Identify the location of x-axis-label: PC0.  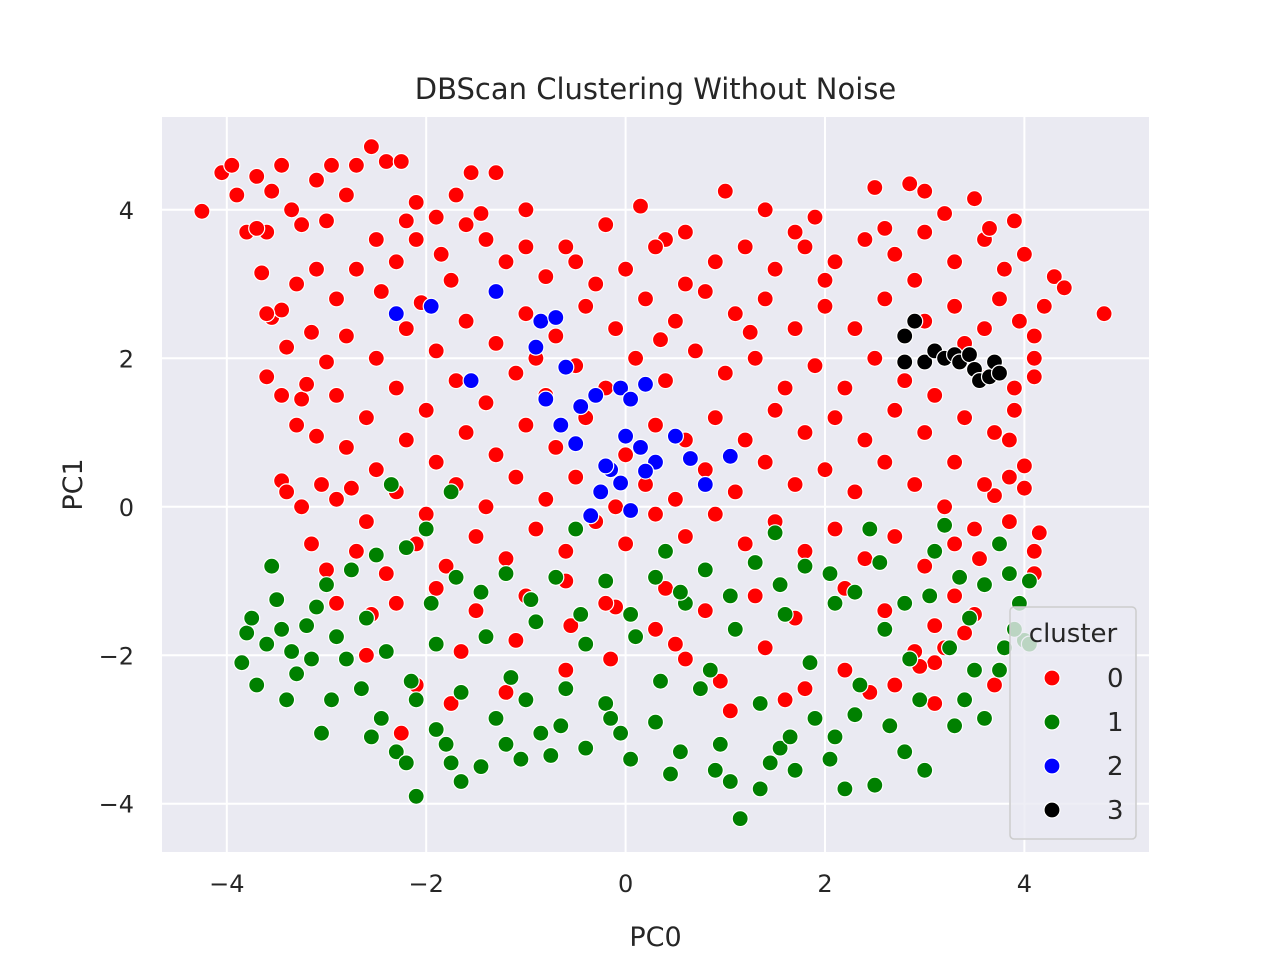
(655, 937).